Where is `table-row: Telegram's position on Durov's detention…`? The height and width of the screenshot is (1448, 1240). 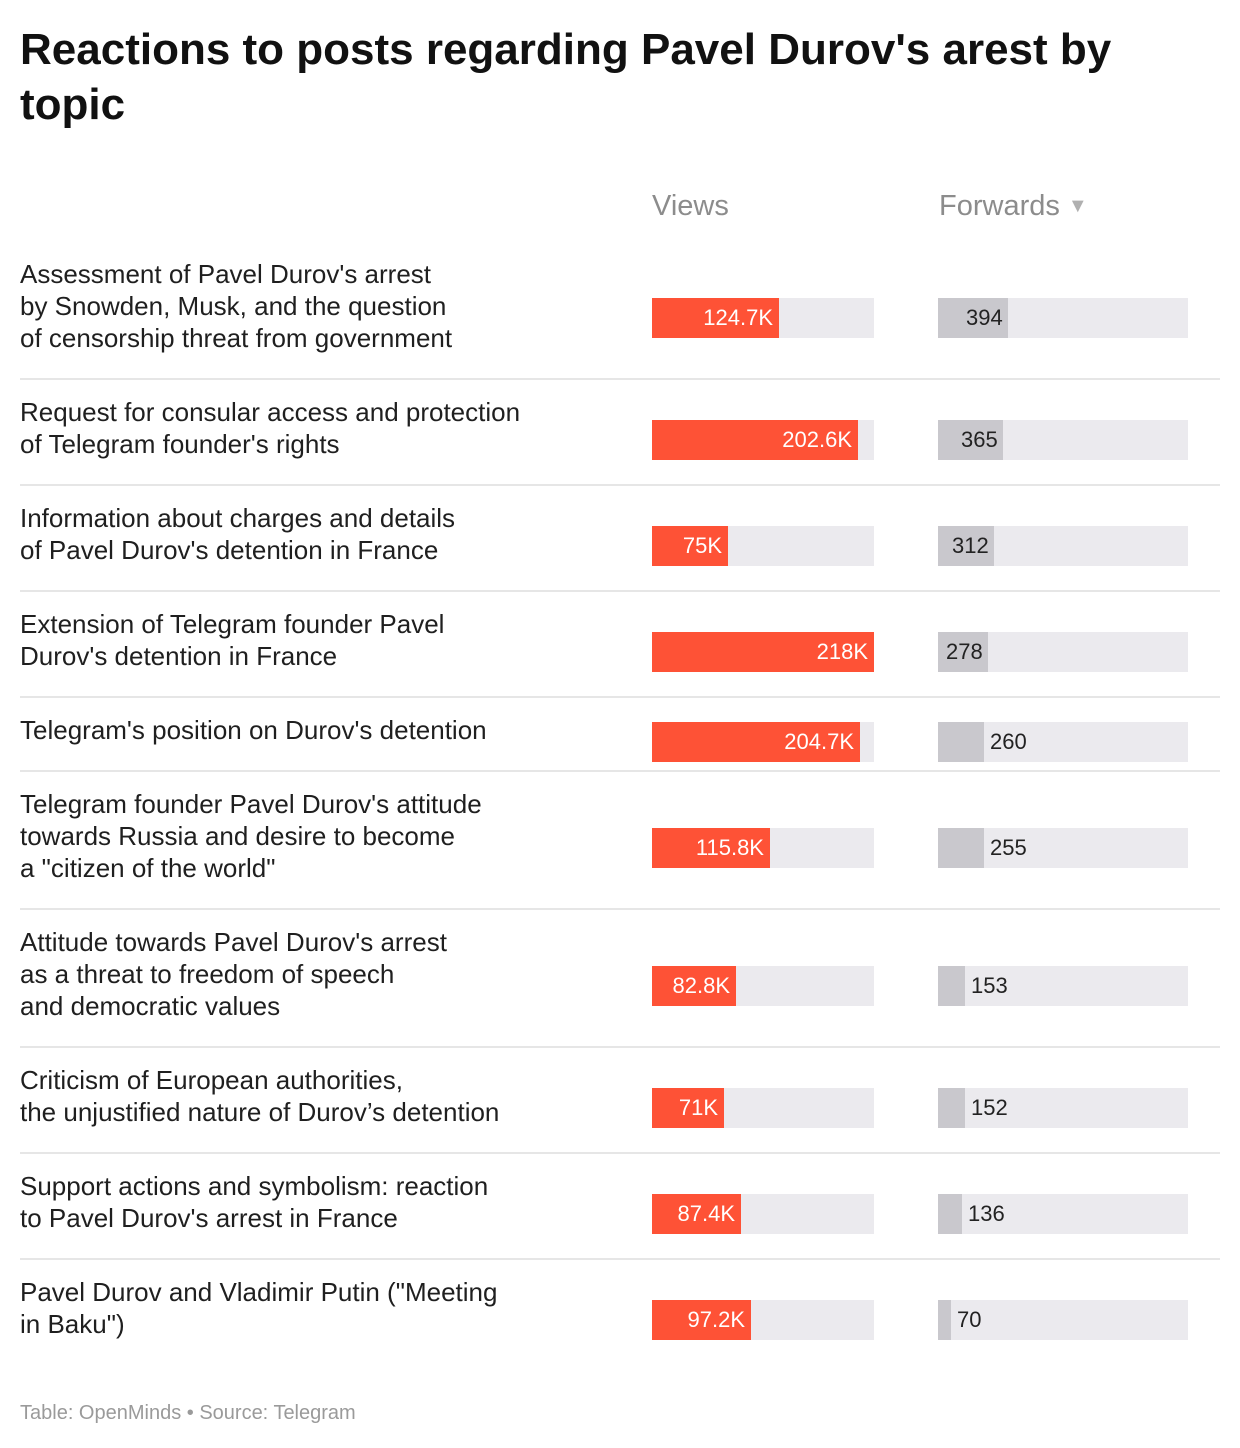
table-row: Telegram's position on Durov's detention… is located at coordinates (620, 742).